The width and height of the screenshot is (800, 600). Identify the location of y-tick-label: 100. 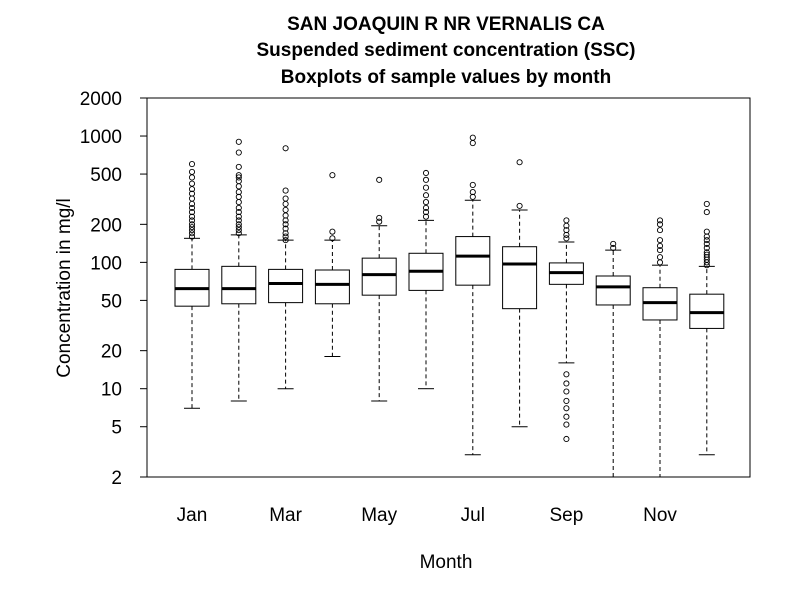
(106, 263).